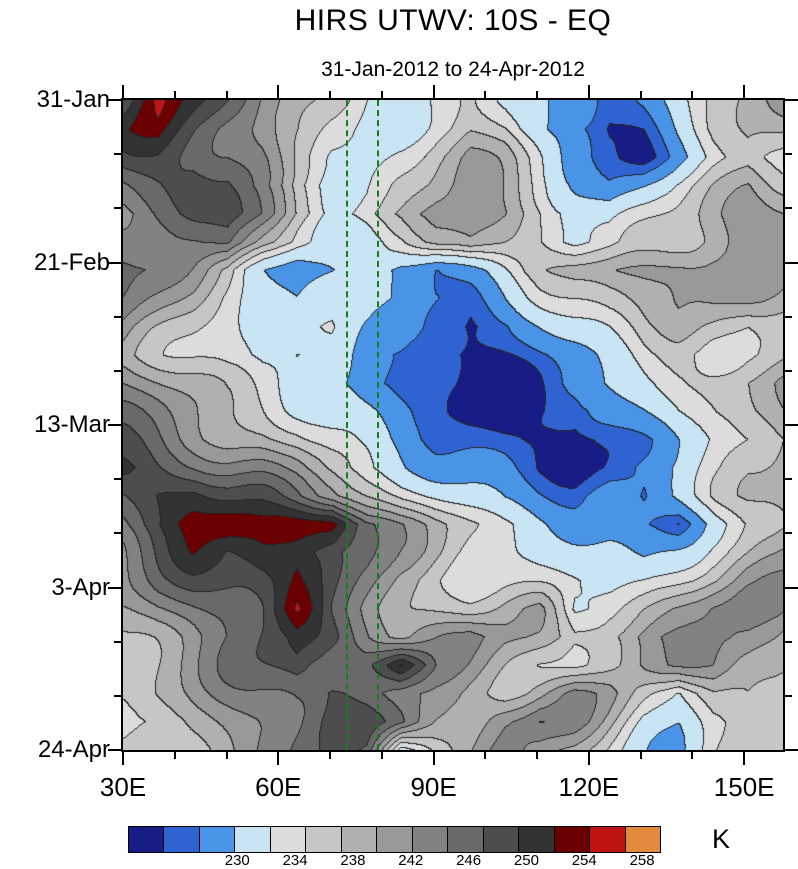 This screenshot has height=869, width=798. Describe the element at coordinates (123, 787) in the screenshot. I see `x-axis-tick-label: 30E` at that location.